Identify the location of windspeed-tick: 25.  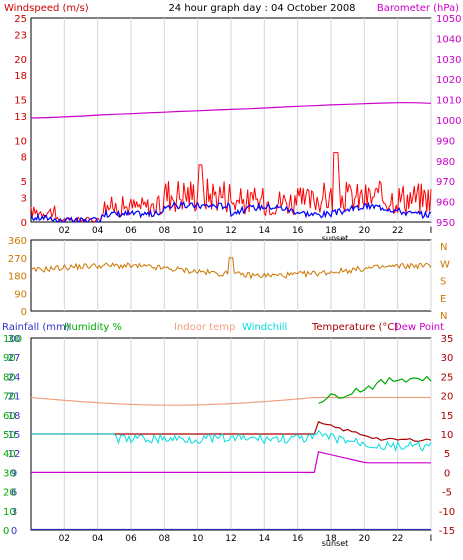
(20, 19).